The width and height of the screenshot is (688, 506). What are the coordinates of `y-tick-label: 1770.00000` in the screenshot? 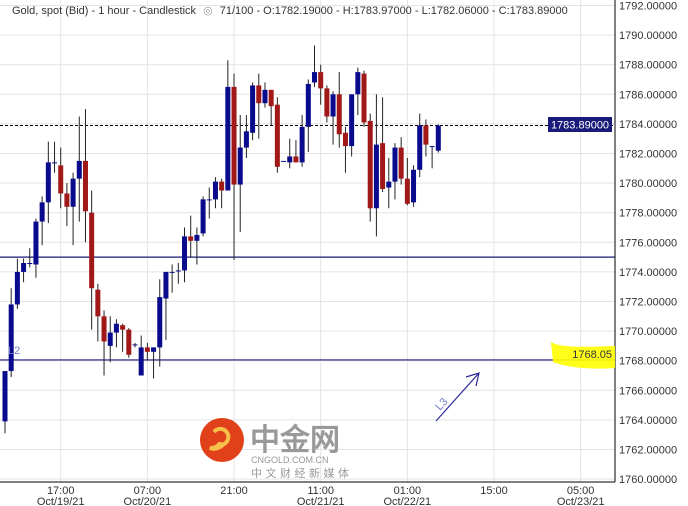 It's located at (648, 332).